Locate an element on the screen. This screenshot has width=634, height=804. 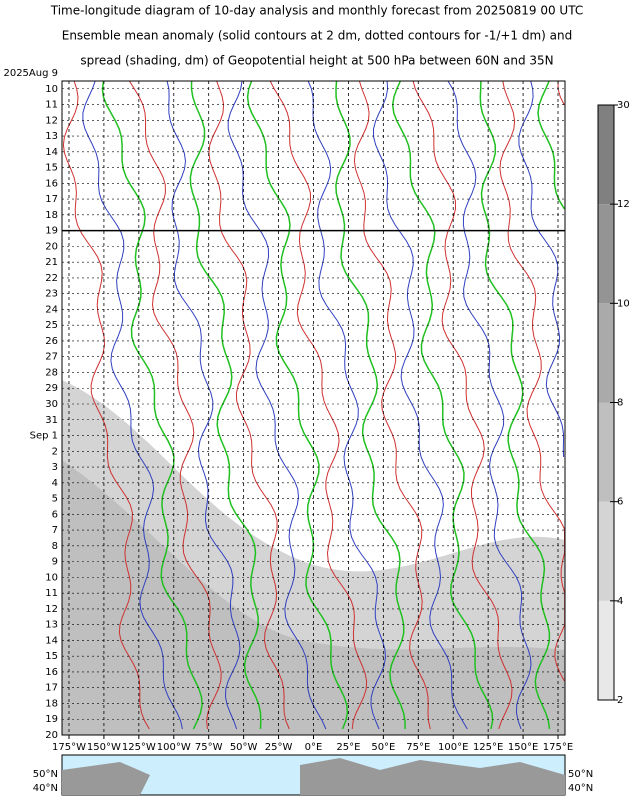
colorbar-label: 30 is located at coordinates (623, 105).